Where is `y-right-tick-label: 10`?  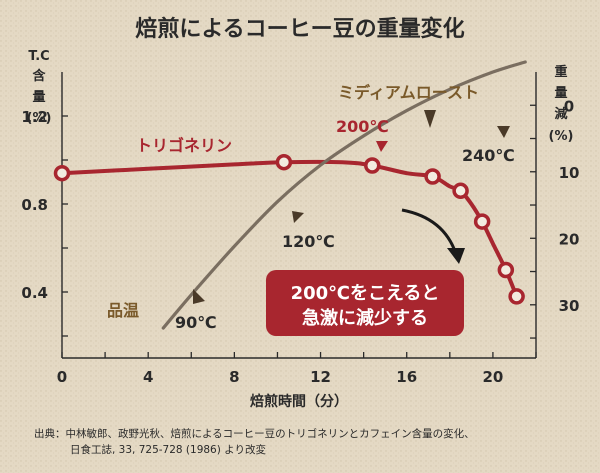 y-right-tick-label: 10 is located at coordinates (569, 173).